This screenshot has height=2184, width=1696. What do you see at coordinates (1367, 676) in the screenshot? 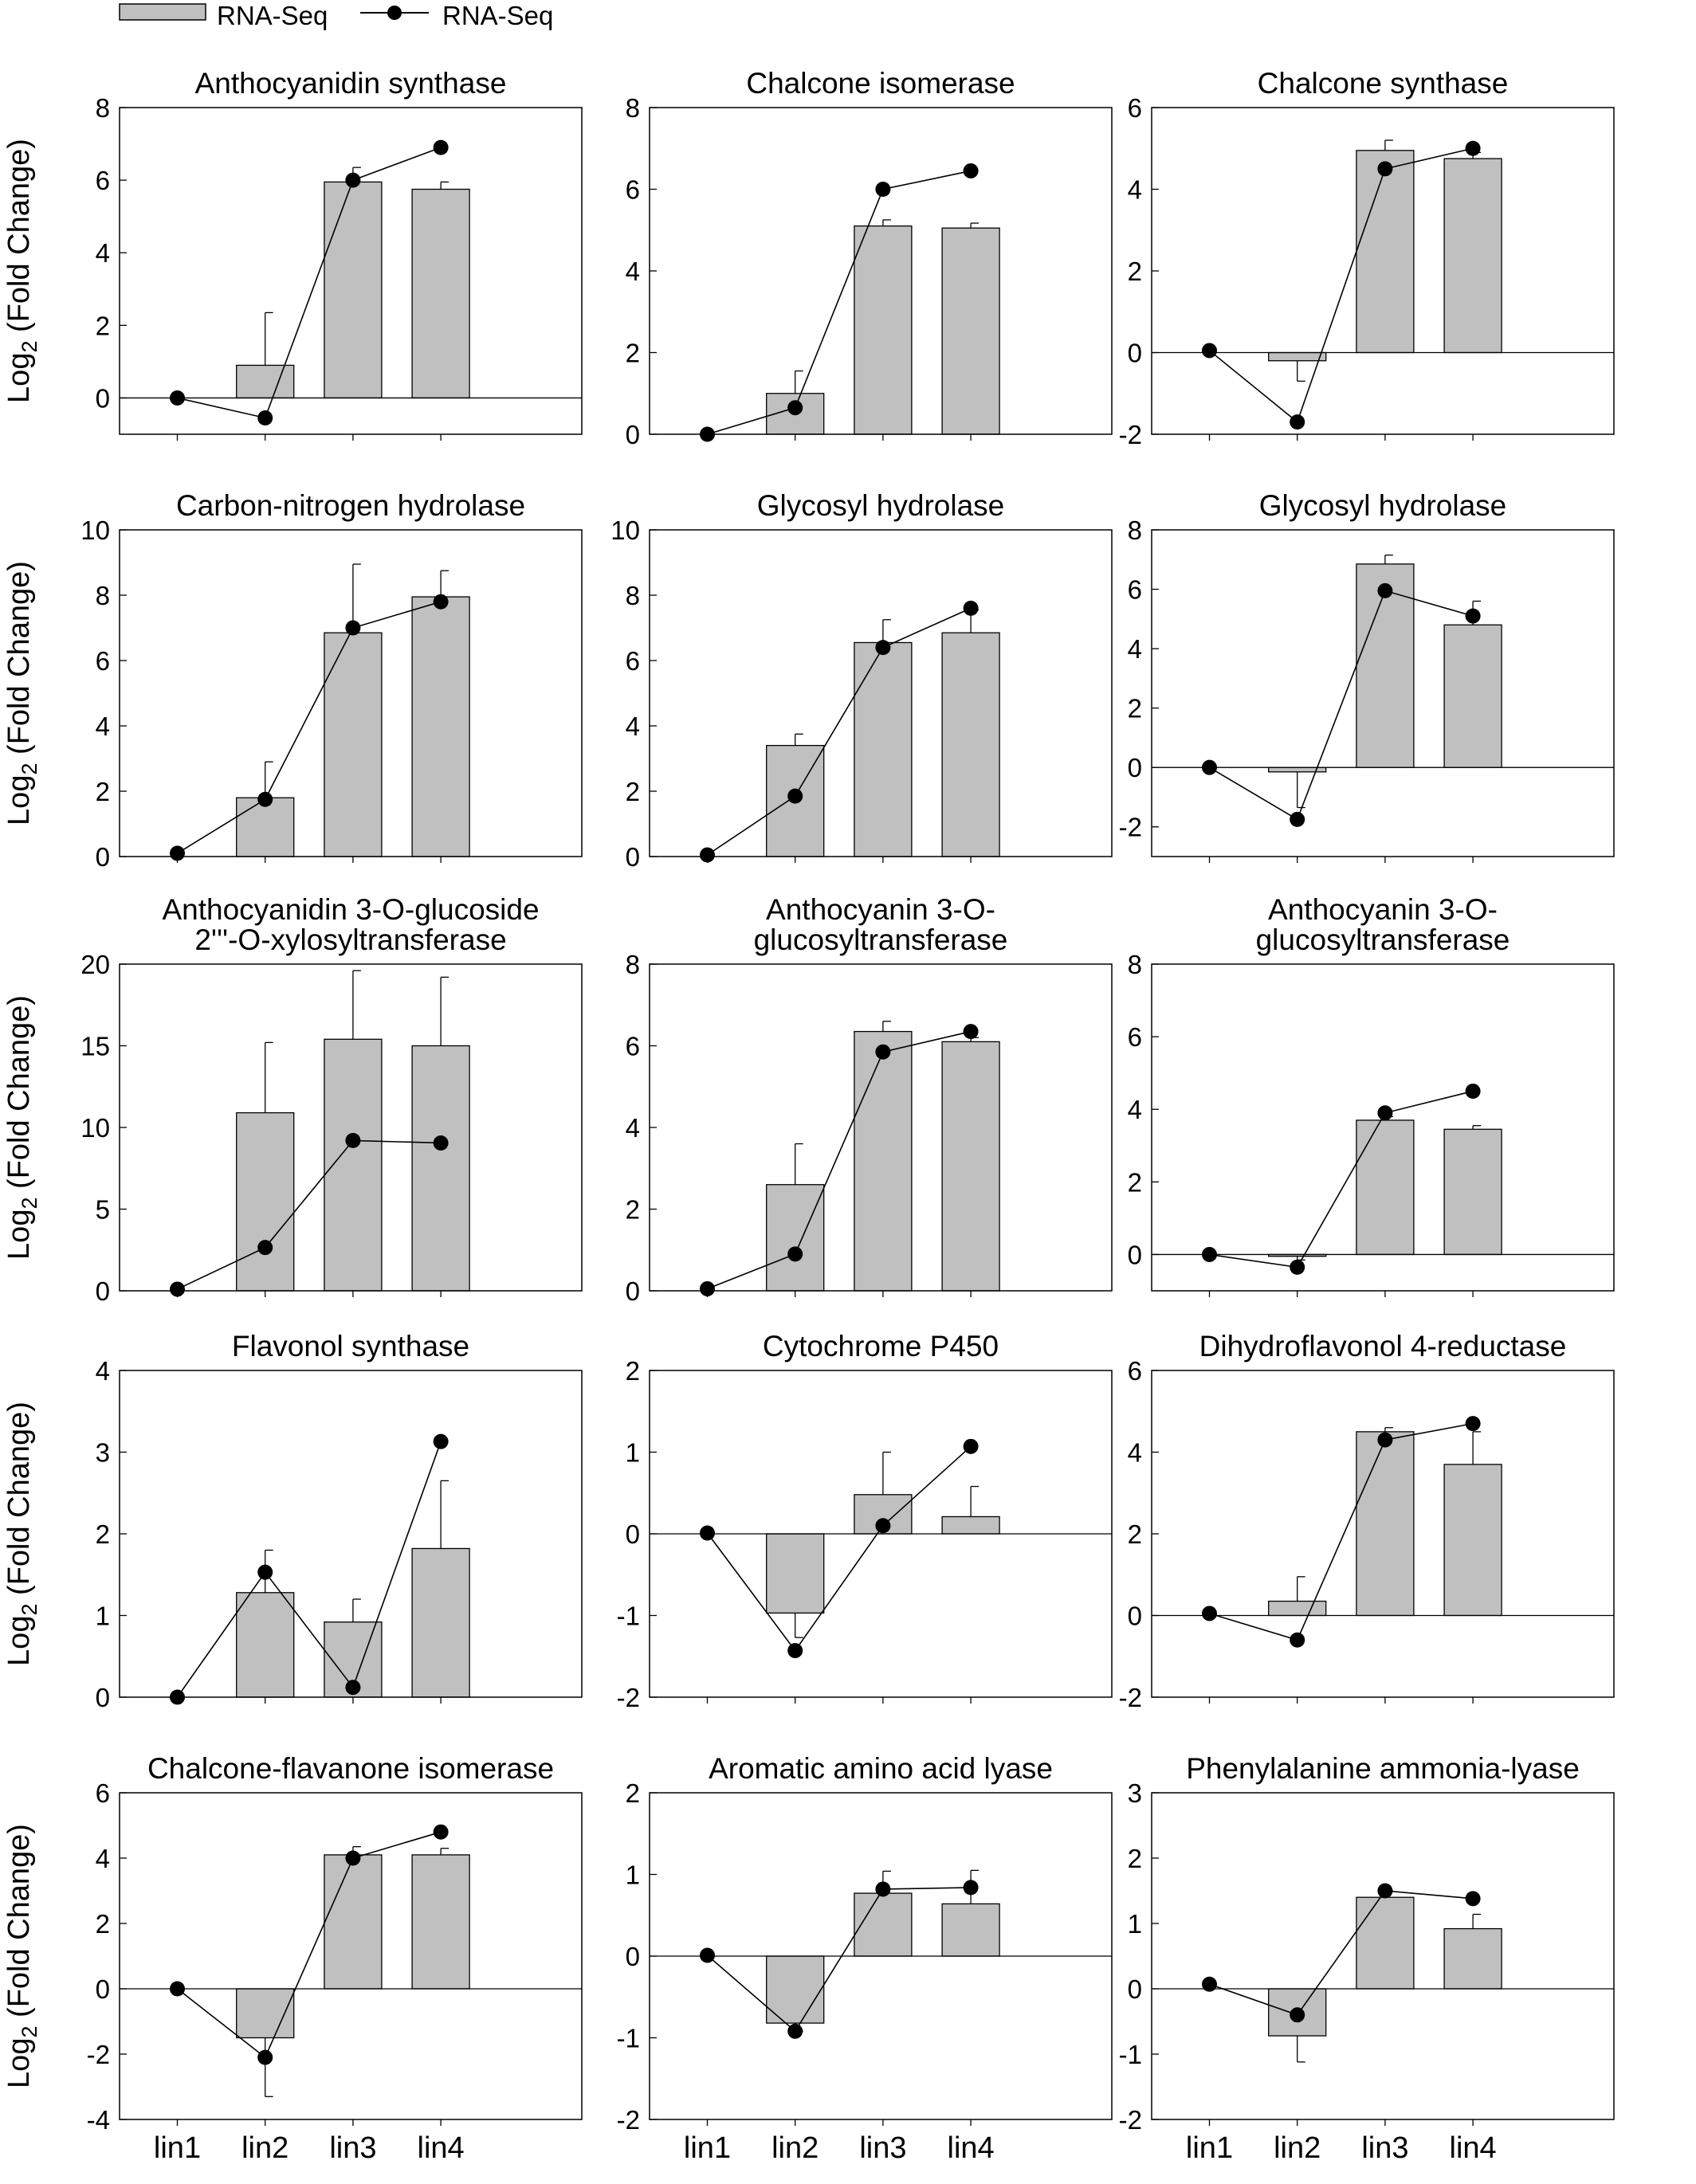
I see `chart-panel-6: Glycosyl hydrolase -2 0 2 4 6 8` at bounding box center [1367, 676].